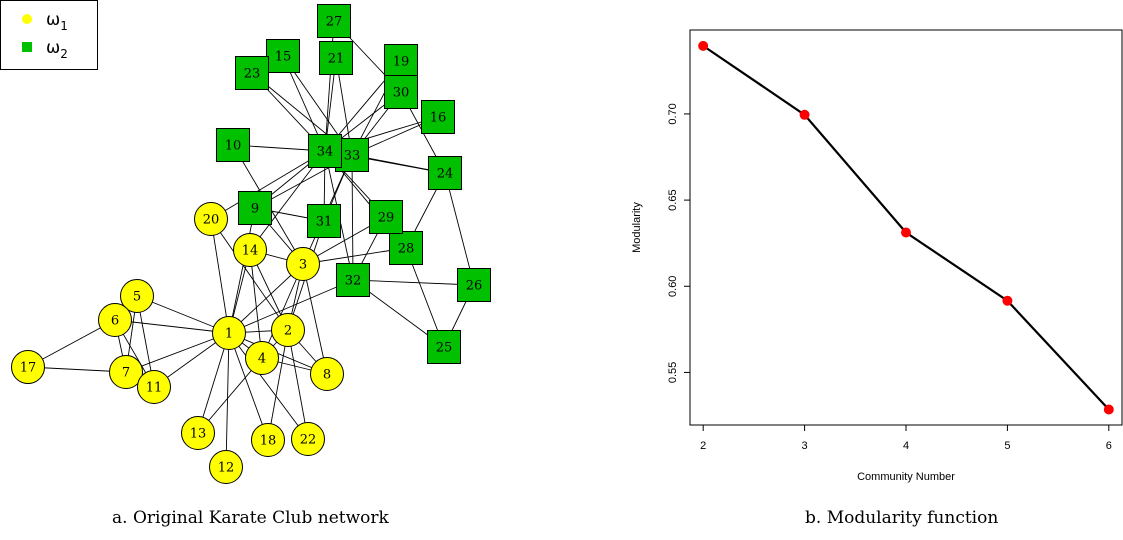 The width and height of the screenshot is (1123, 540). I want to click on node-label: 11, so click(154, 388).